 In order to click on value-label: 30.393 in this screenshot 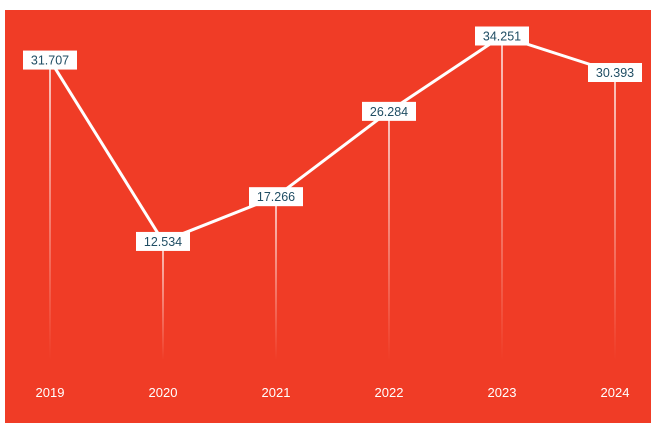, I will do `click(615, 73)`.